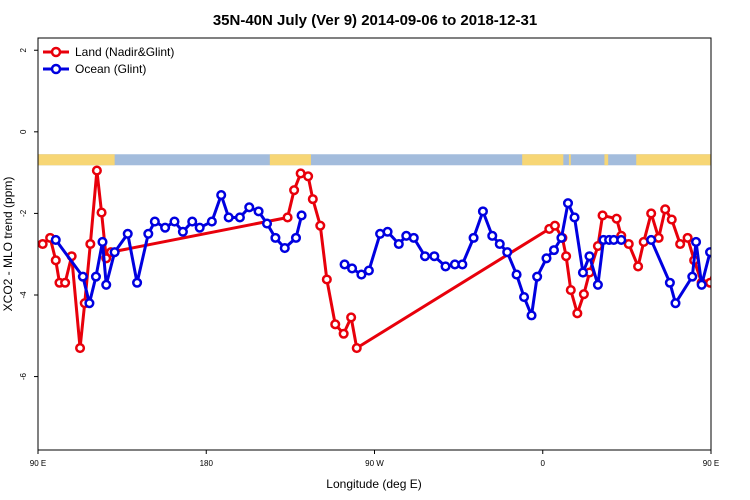 This screenshot has height=500, width=750. I want to click on y-axis-label: XCO2 - MLO trend (ppm), so click(8, 244).